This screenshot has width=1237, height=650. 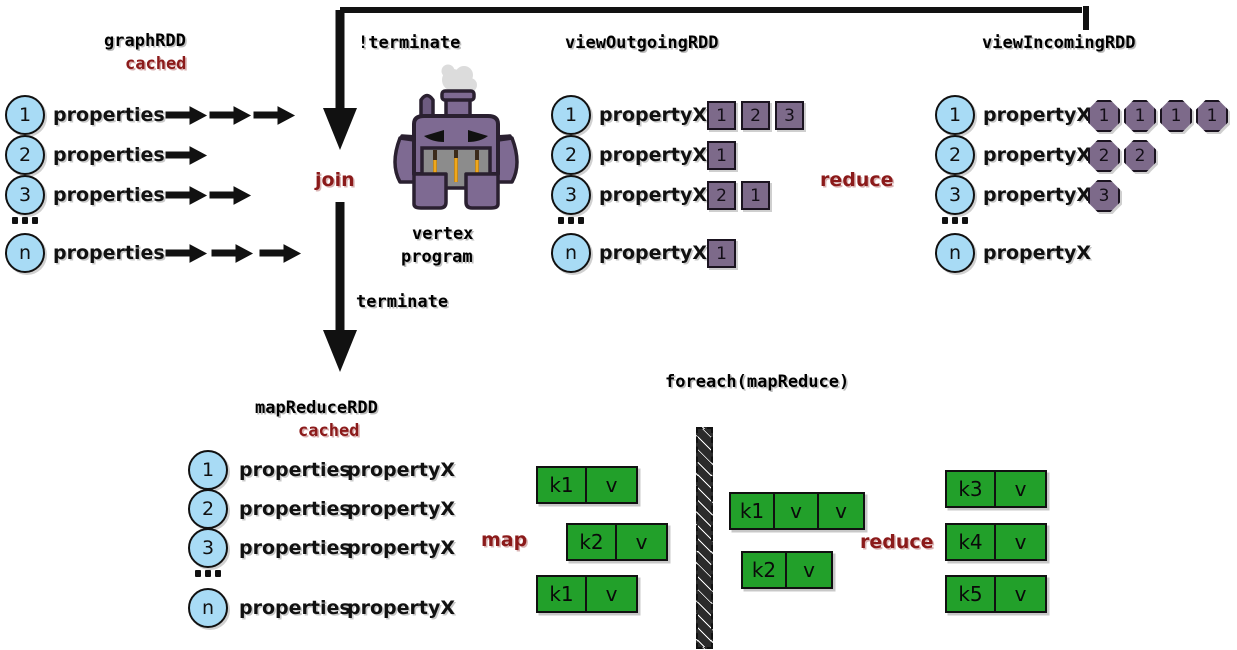 What do you see at coordinates (955, 220) in the screenshot?
I see `viewincoming-ellipsis` at bounding box center [955, 220].